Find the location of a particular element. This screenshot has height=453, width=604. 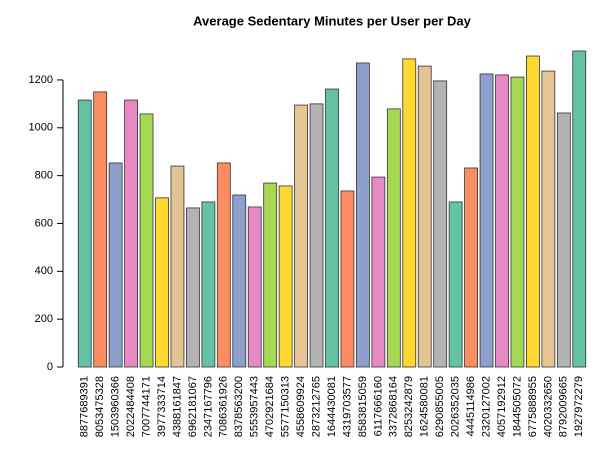

x-tick-label: 4057192912 is located at coordinates (502, 406).